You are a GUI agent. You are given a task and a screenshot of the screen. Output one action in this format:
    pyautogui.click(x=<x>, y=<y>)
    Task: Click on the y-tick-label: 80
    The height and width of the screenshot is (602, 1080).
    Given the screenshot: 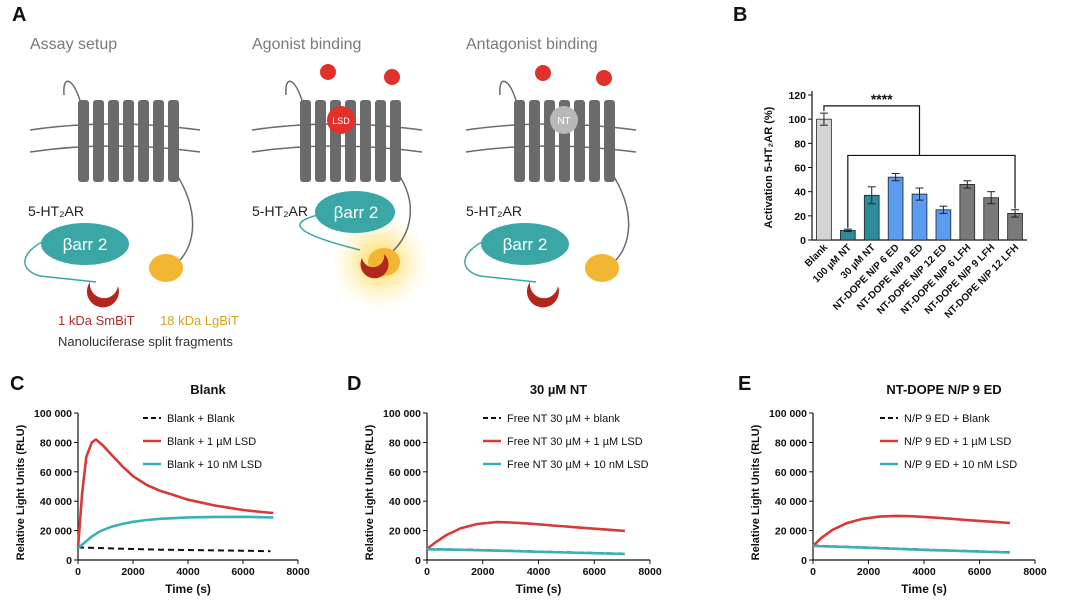 What is the action you would take?
    pyautogui.click(x=800, y=144)
    